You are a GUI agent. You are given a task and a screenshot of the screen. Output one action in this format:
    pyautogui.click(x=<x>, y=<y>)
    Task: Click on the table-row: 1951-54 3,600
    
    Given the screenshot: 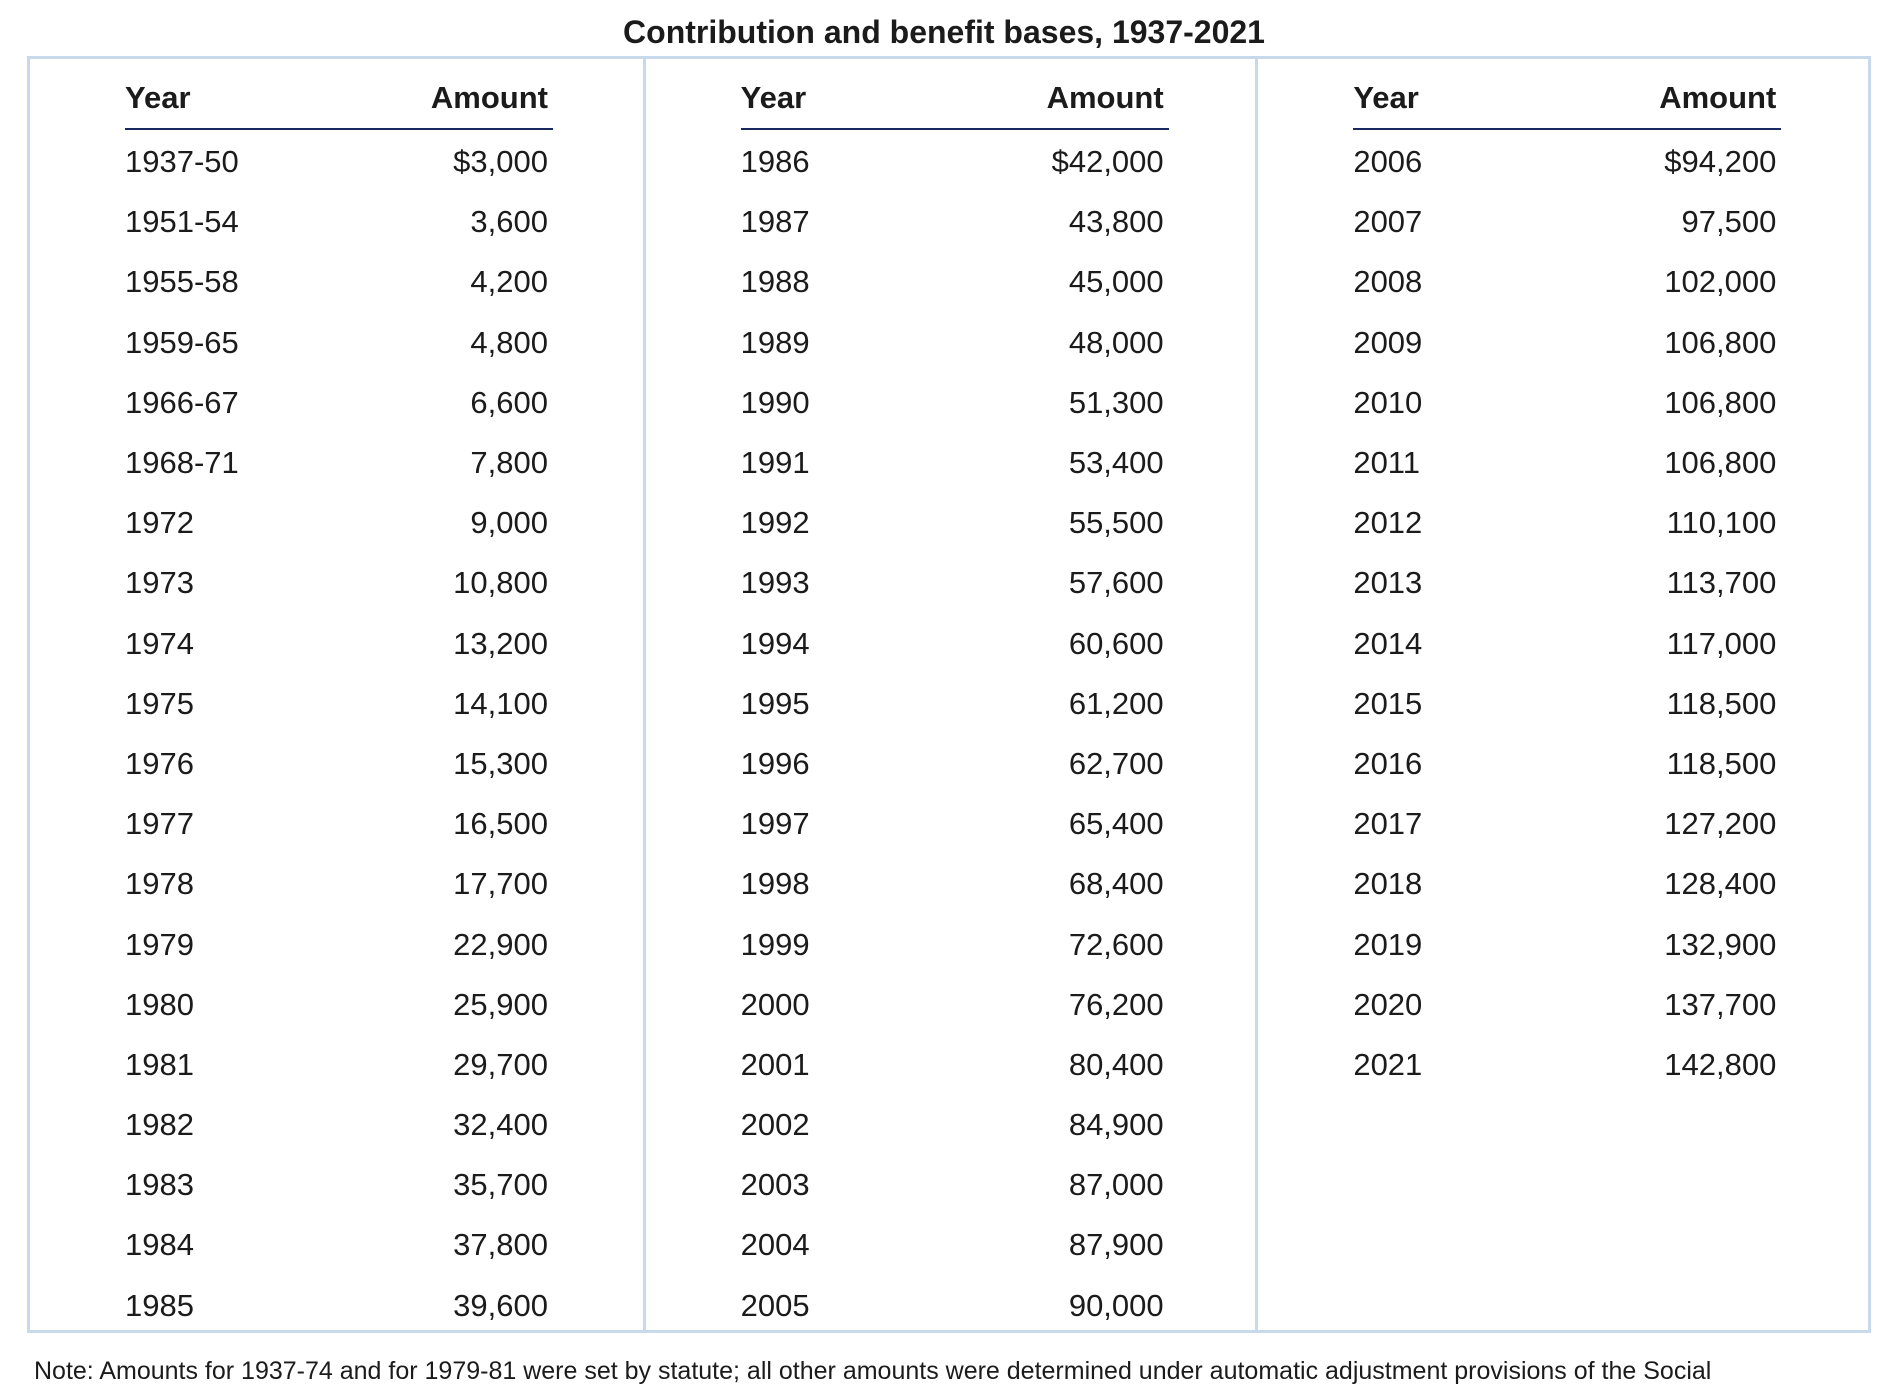 What is the action you would take?
    pyautogui.click(x=339, y=222)
    